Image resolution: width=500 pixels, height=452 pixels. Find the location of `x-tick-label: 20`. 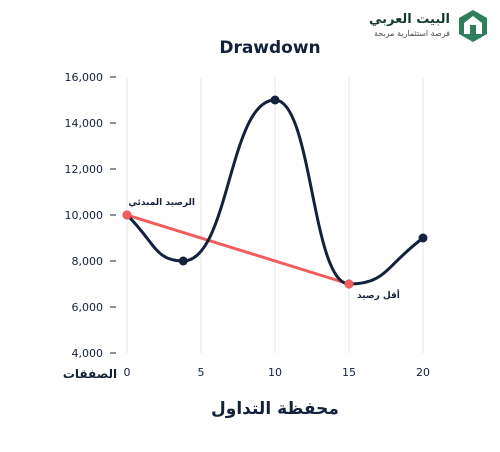

x-tick-label: 20 is located at coordinates (423, 372).